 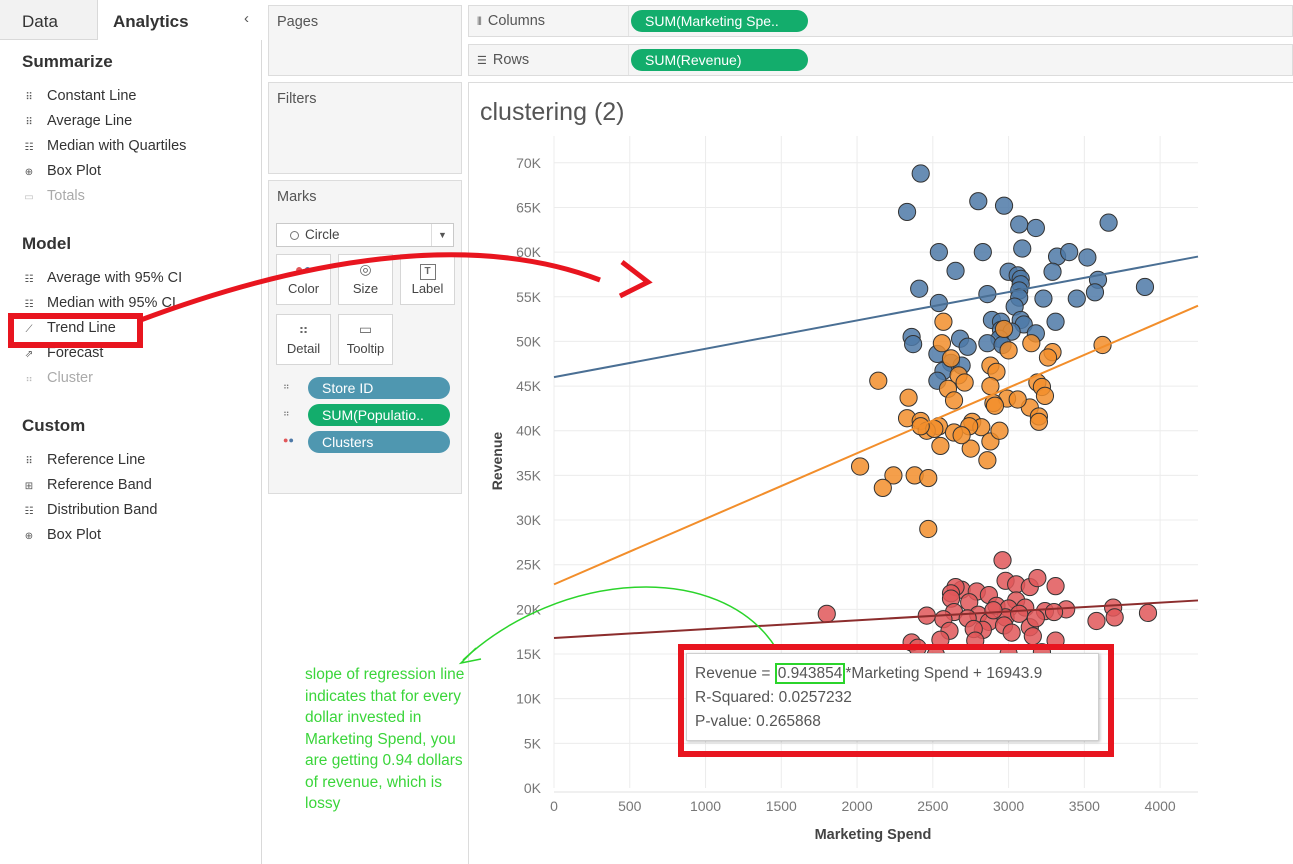 What do you see at coordinates (49, 20) in the screenshot?
I see `tab-data: Data` at bounding box center [49, 20].